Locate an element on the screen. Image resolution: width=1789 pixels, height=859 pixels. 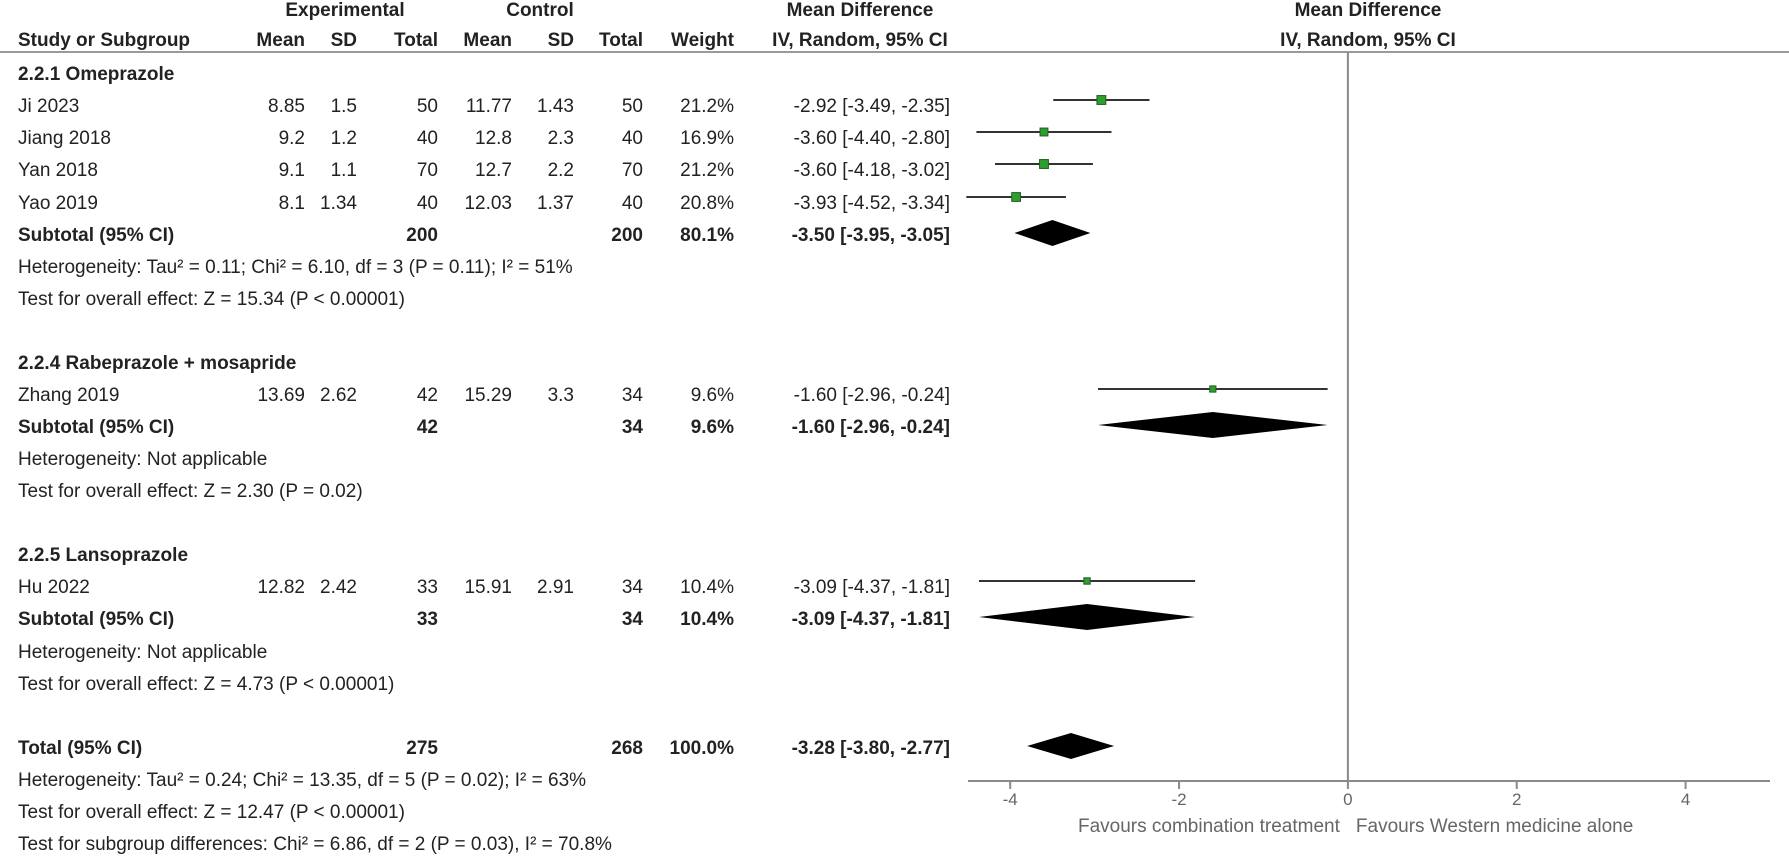
exp-mean: 8.85 is located at coordinates (286, 106).